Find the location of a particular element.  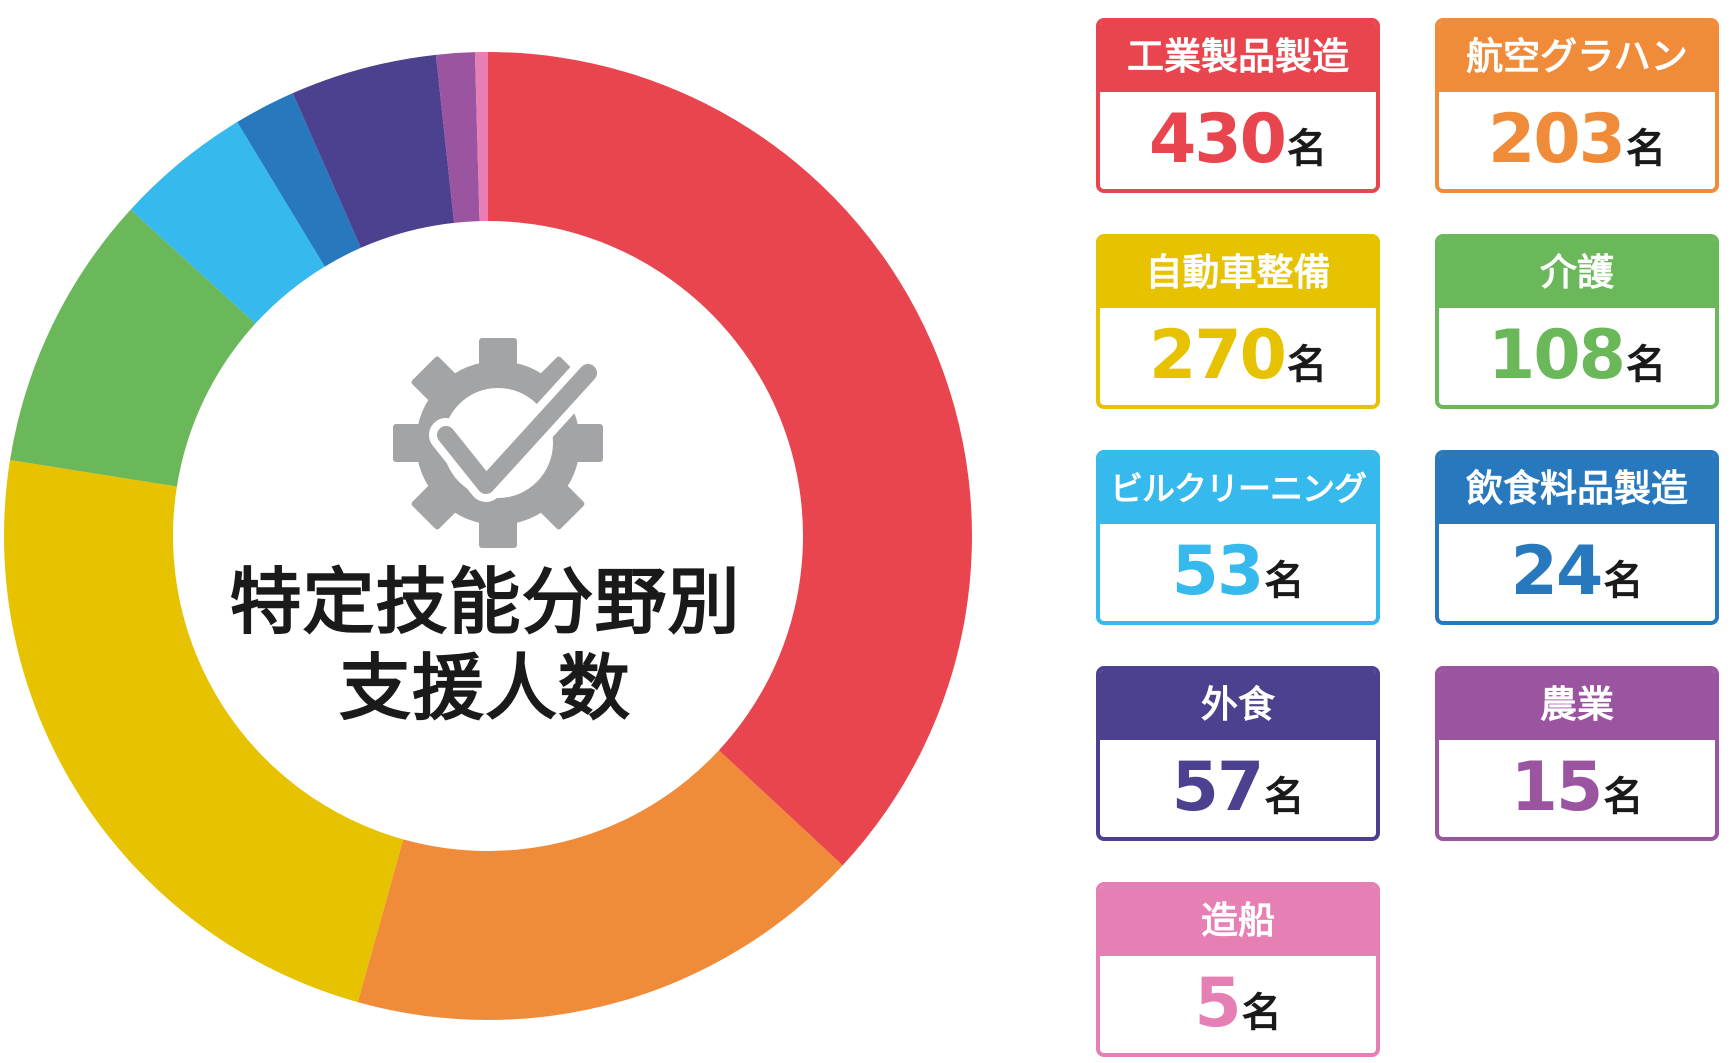

legend-card-label: 航空グラハン is located at coordinates (1577, 57).